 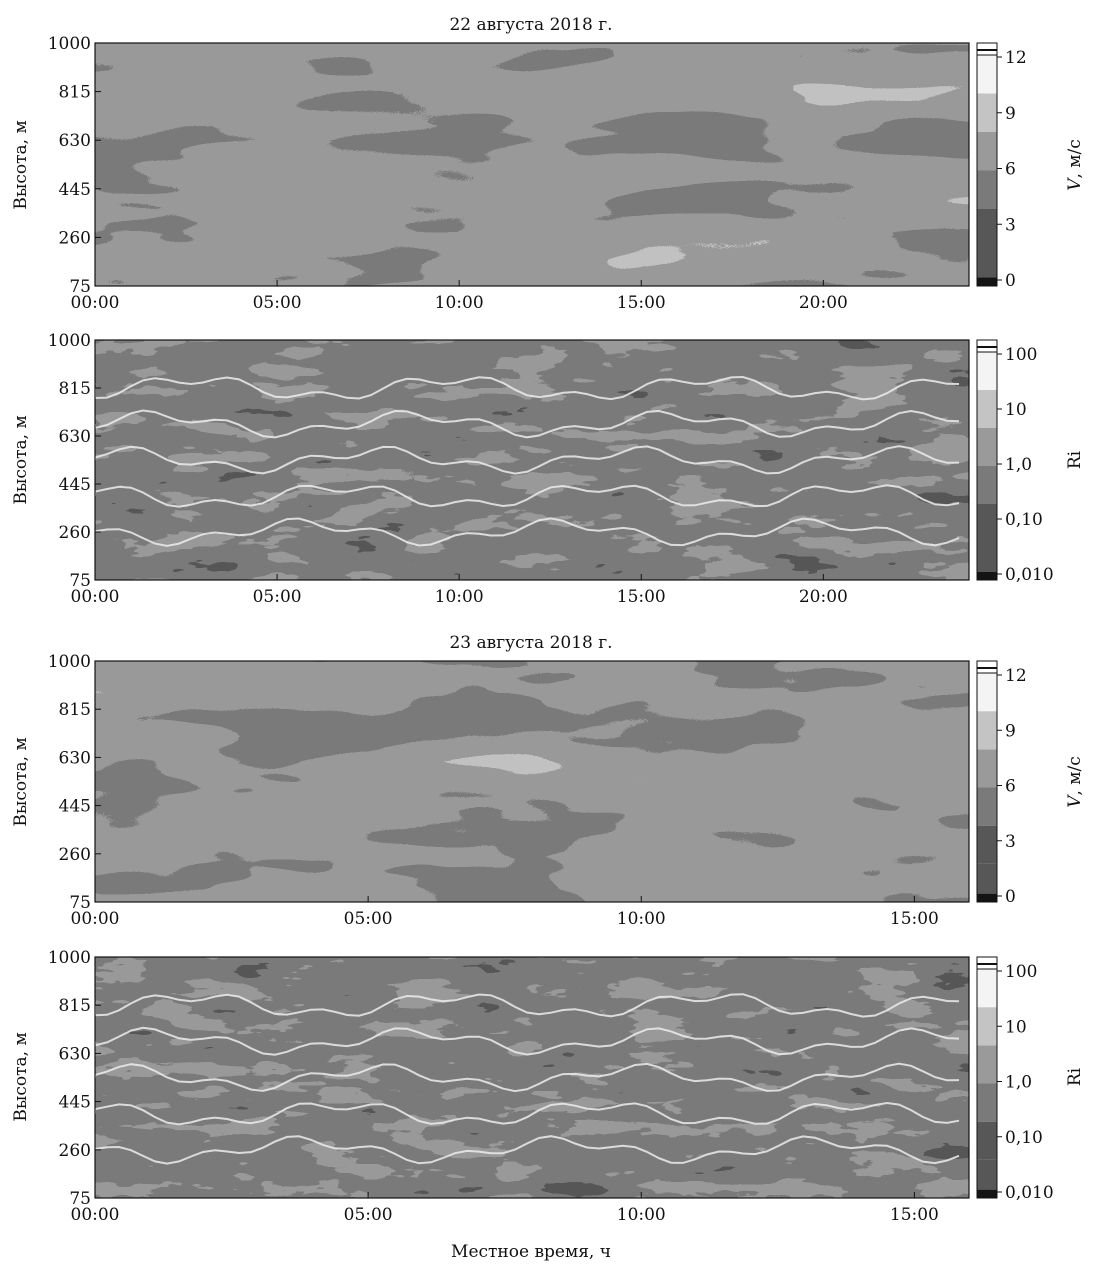 What do you see at coordinates (531, 1252) in the screenshot?
I see `x-axis-label: Местное время, ч` at bounding box center [531, 1252].